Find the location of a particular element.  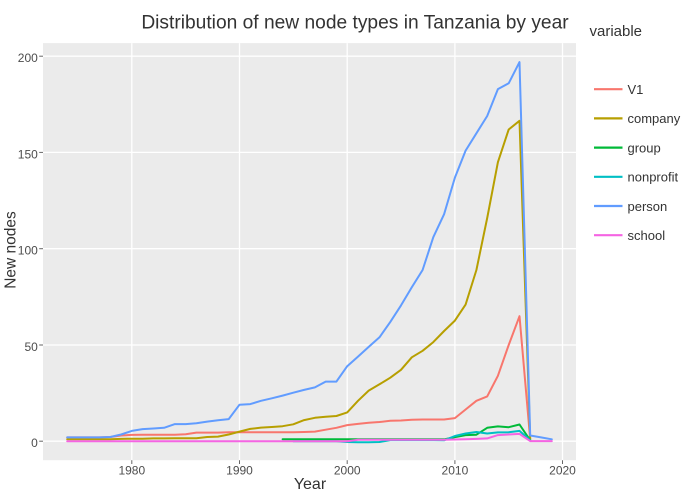

svg-text: V1 is located at coordinates (636, 89).